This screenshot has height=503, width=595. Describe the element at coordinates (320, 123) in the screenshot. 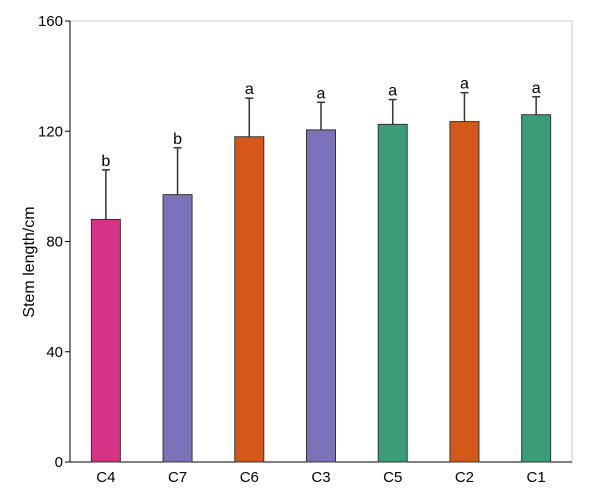

I see `significance-labels: b b a a a a a` at that location.